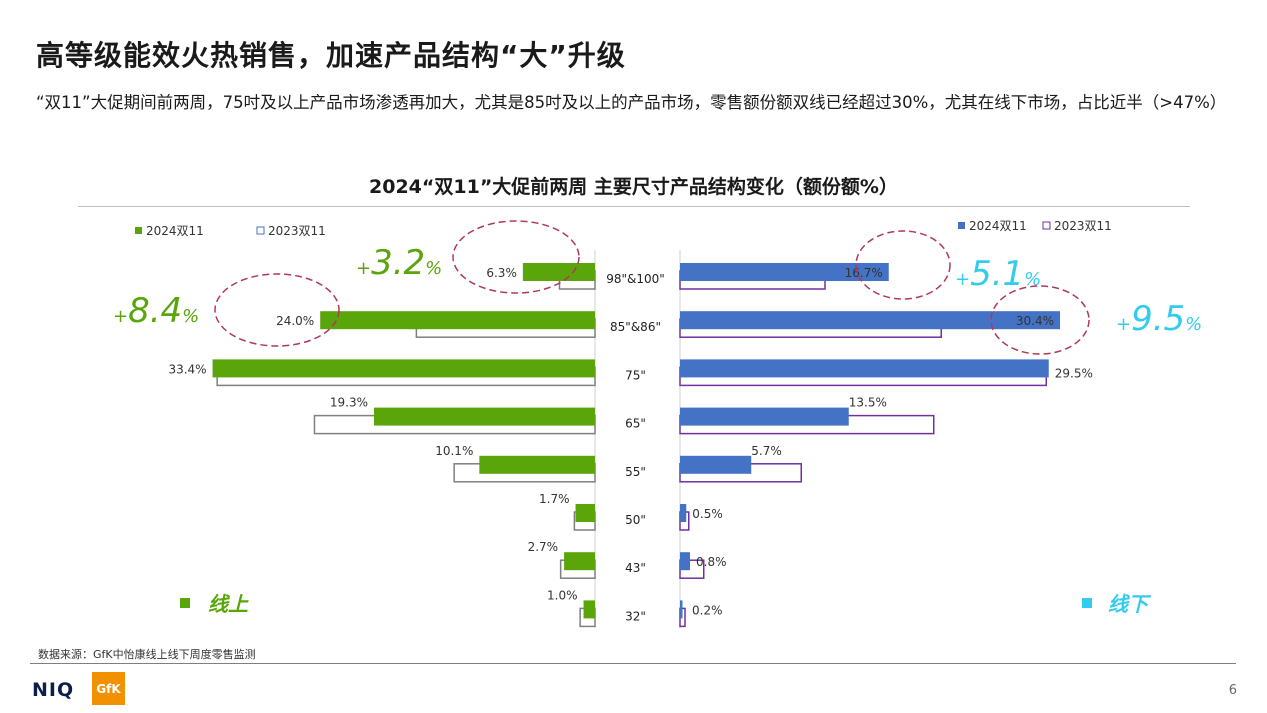  Describe the element at coordinates (454, 451) in the screenshot. I see `online-data-label: 10.1%` at that location.